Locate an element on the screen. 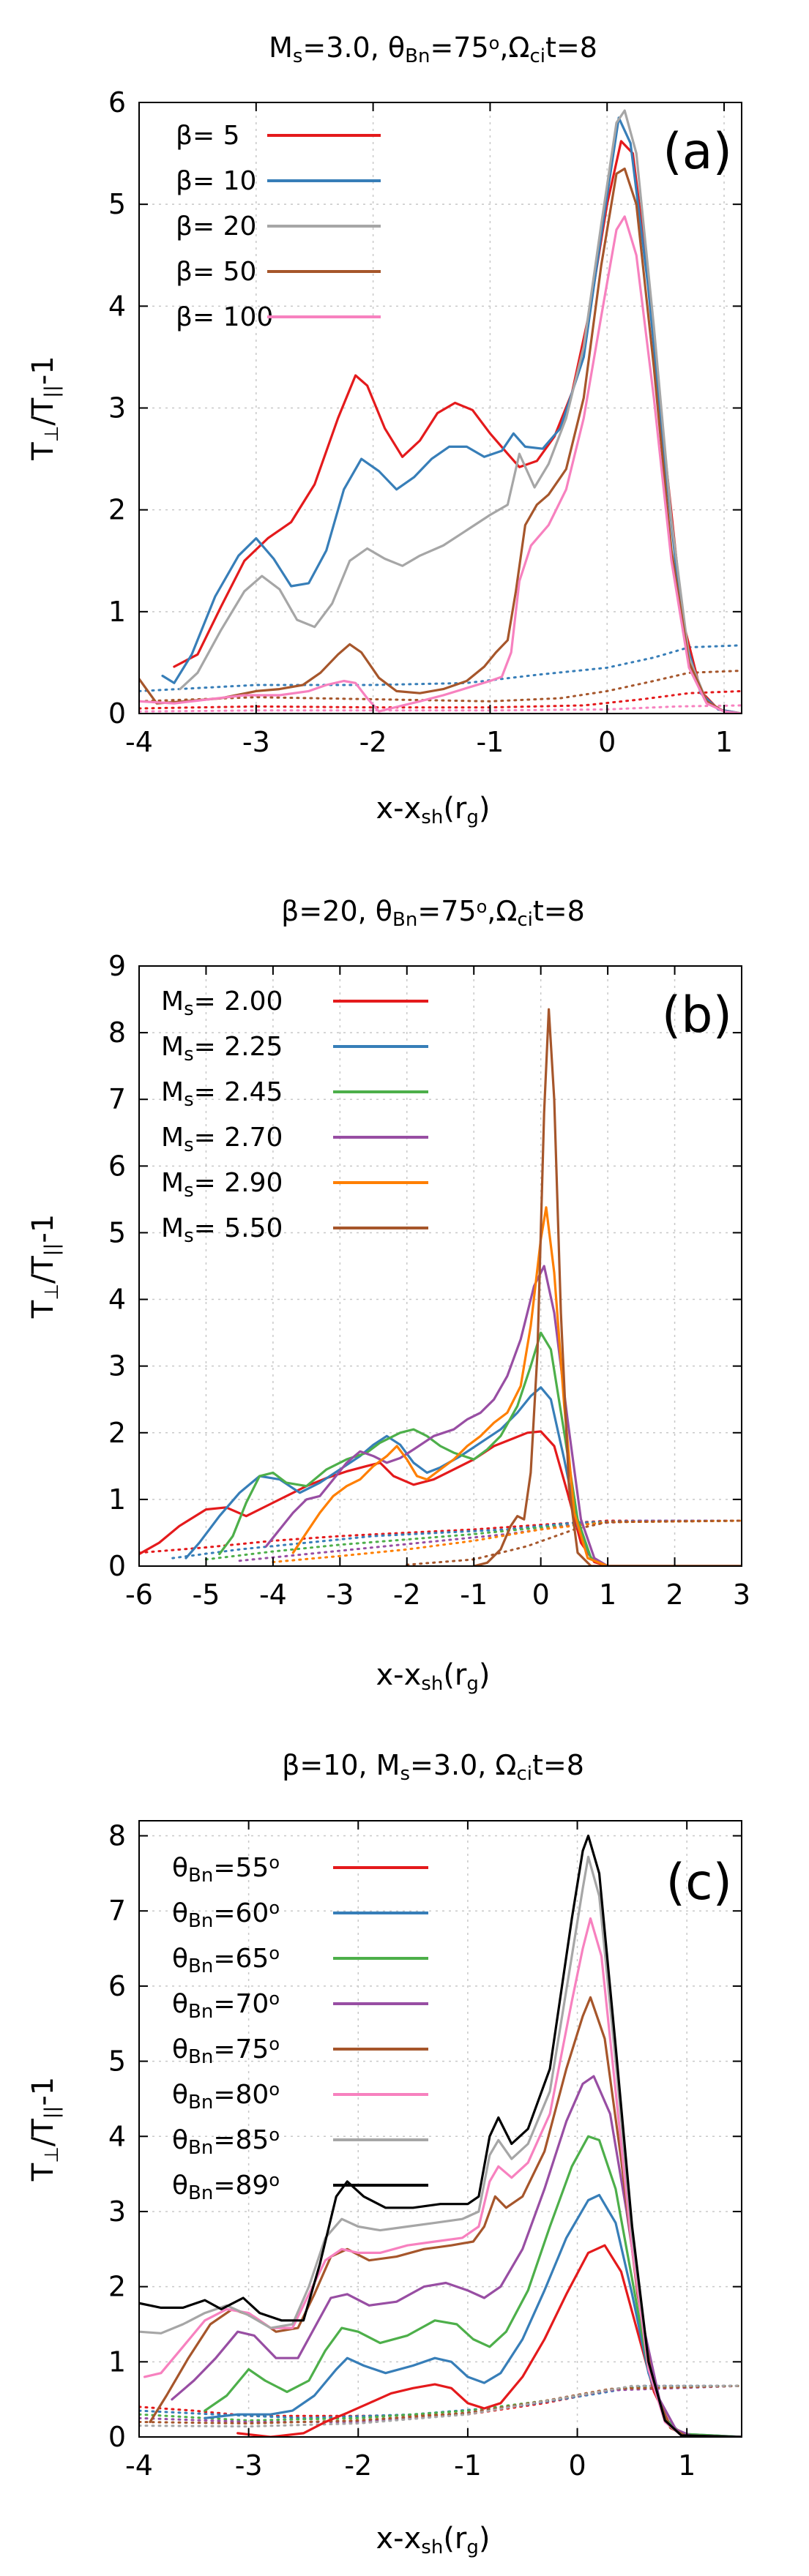  x-tick-label: -6 is located at coordinates (139, 1595).